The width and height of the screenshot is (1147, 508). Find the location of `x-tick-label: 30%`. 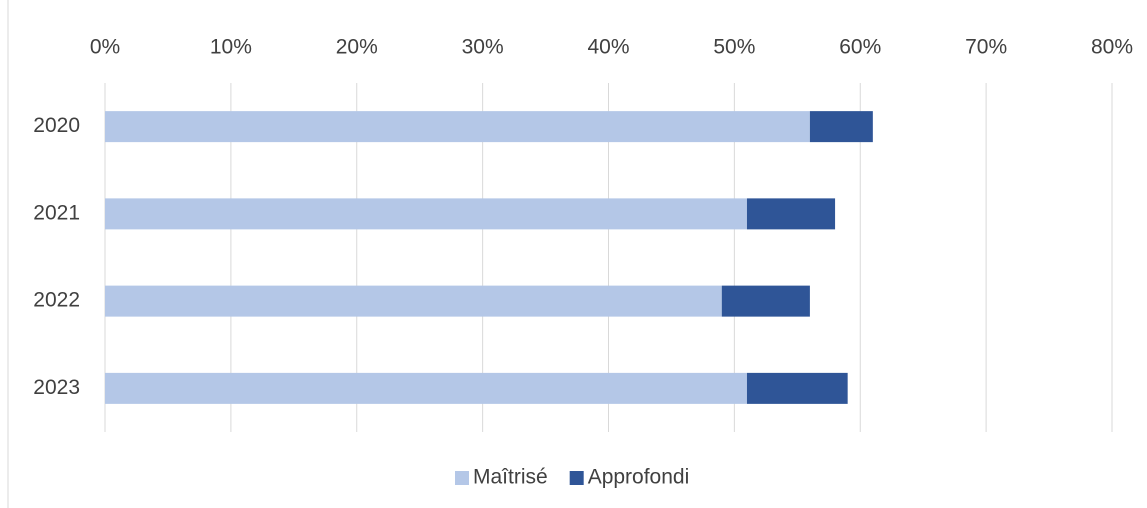

x-tick-label: 30% is located at coordinates (483, 47).